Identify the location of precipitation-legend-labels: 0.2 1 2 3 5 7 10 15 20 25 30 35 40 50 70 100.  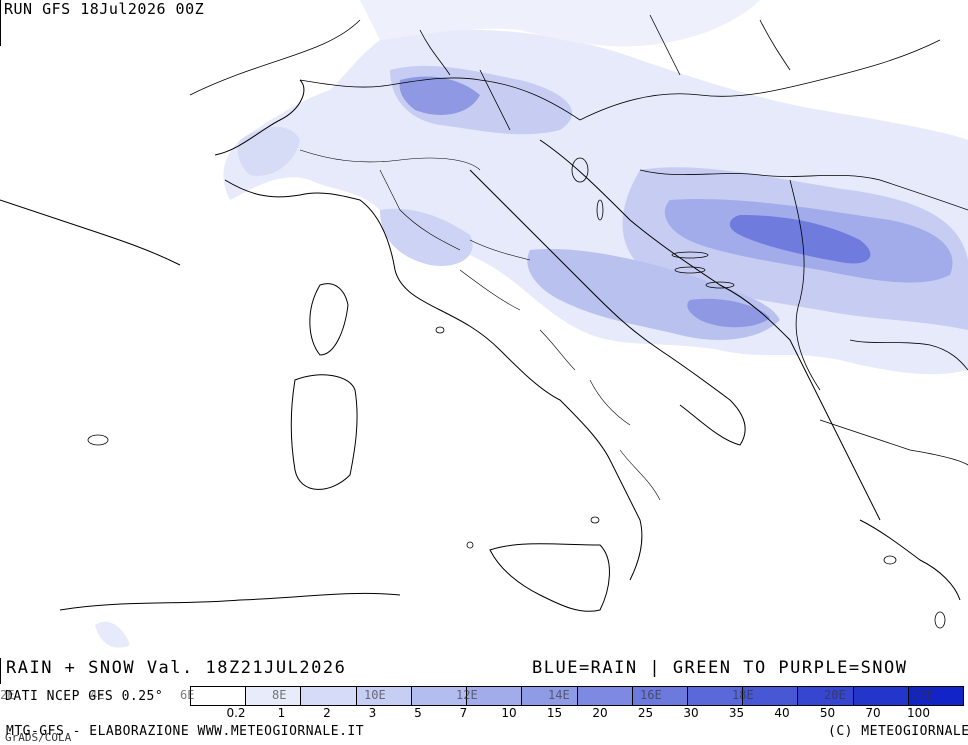
(577, 714).